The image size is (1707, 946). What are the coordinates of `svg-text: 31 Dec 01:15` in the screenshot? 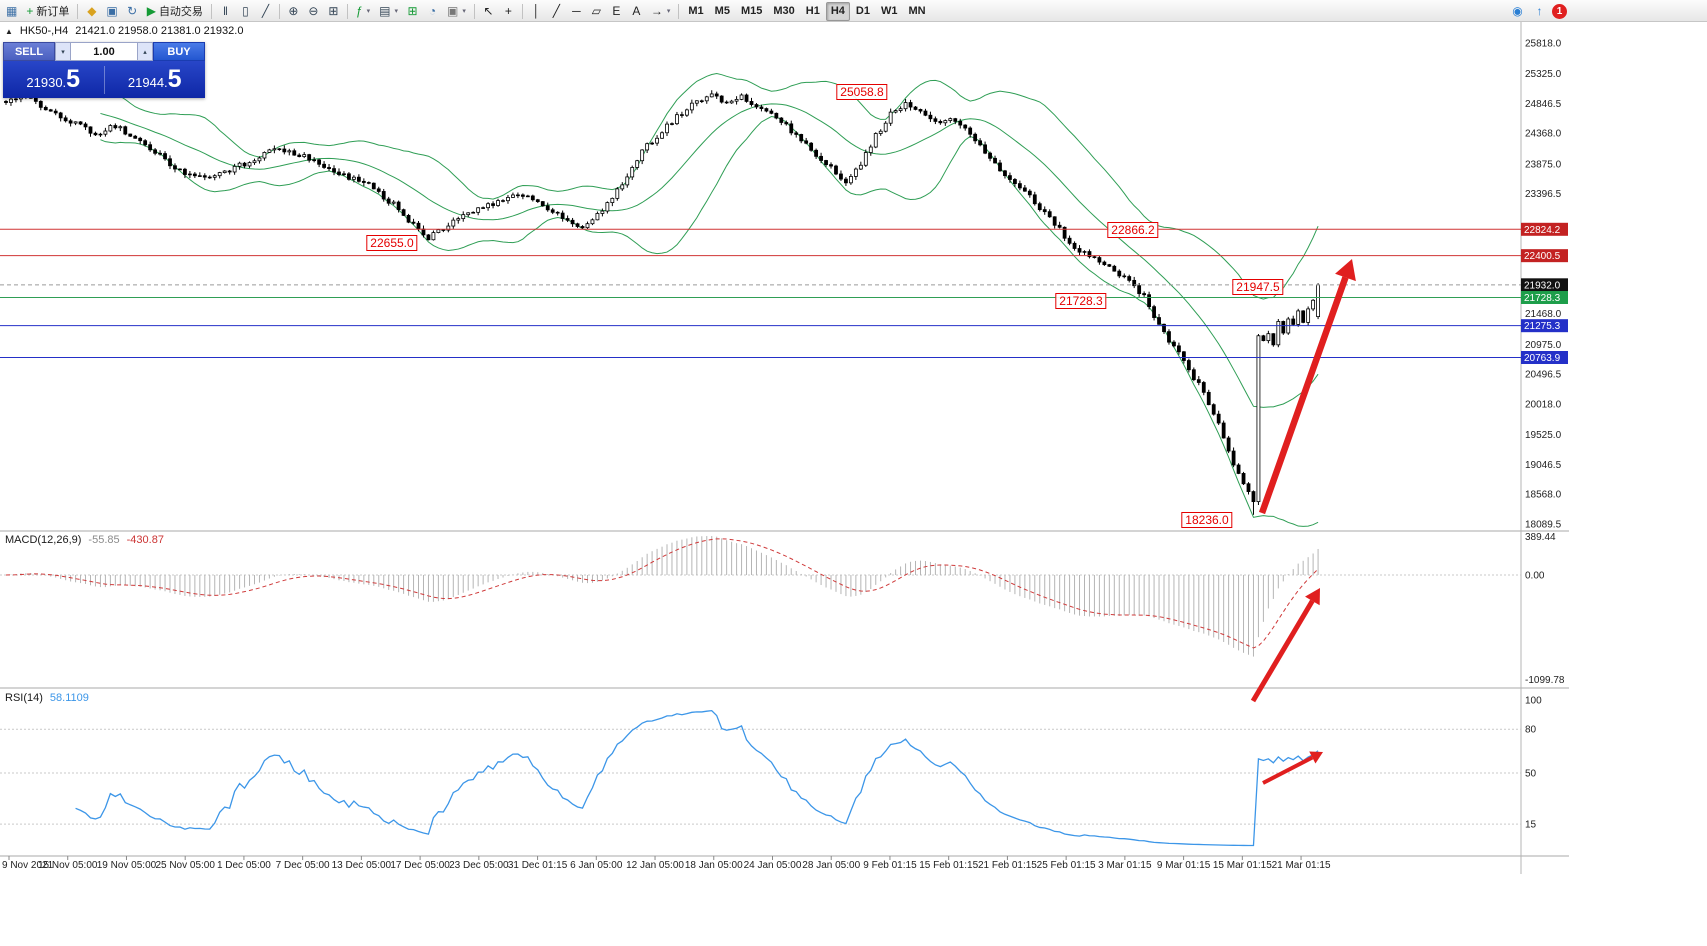 It's located at (538, 865).